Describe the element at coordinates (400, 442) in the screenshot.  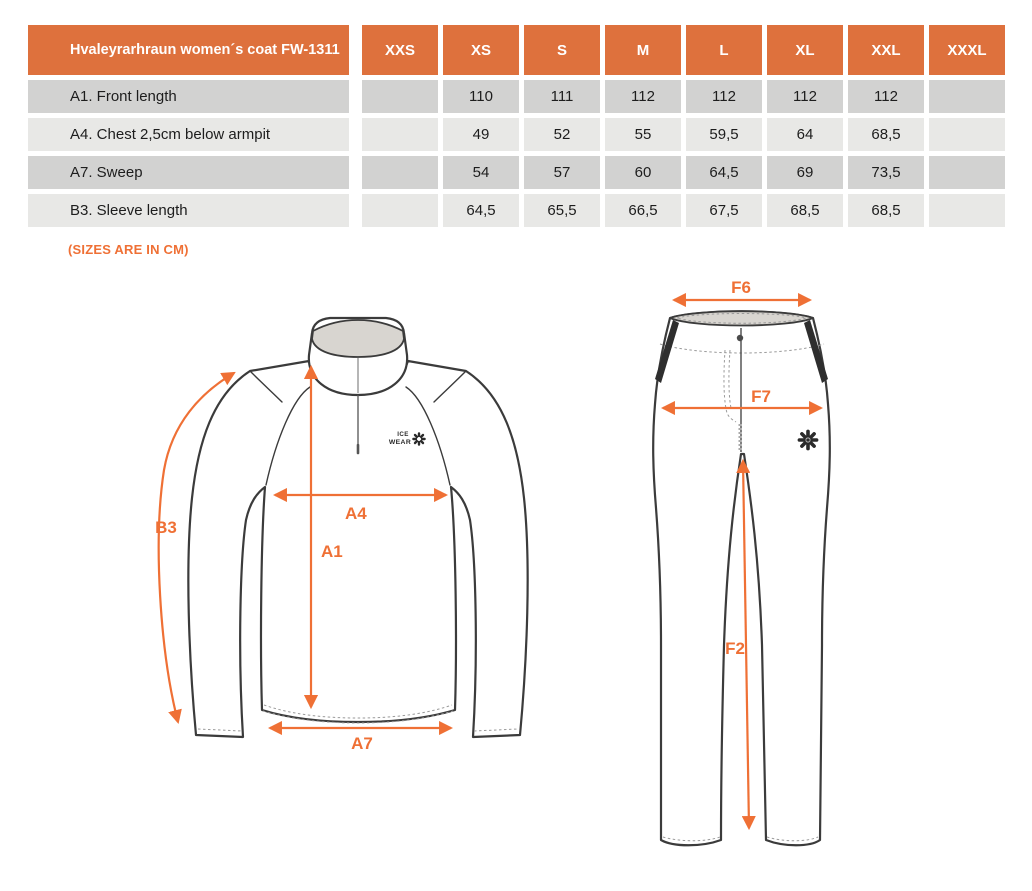
I see `jacket-logo-line2: WEAR` at that location.